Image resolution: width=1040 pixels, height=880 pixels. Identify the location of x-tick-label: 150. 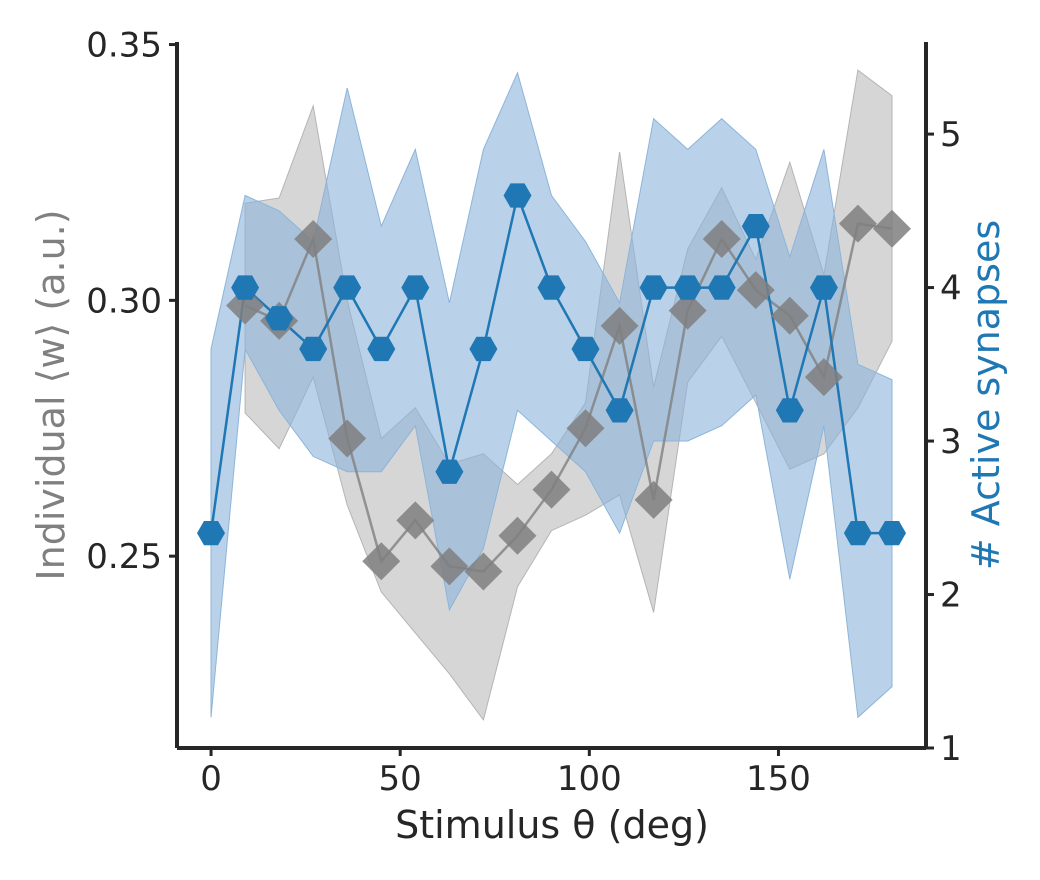
(778, 779).